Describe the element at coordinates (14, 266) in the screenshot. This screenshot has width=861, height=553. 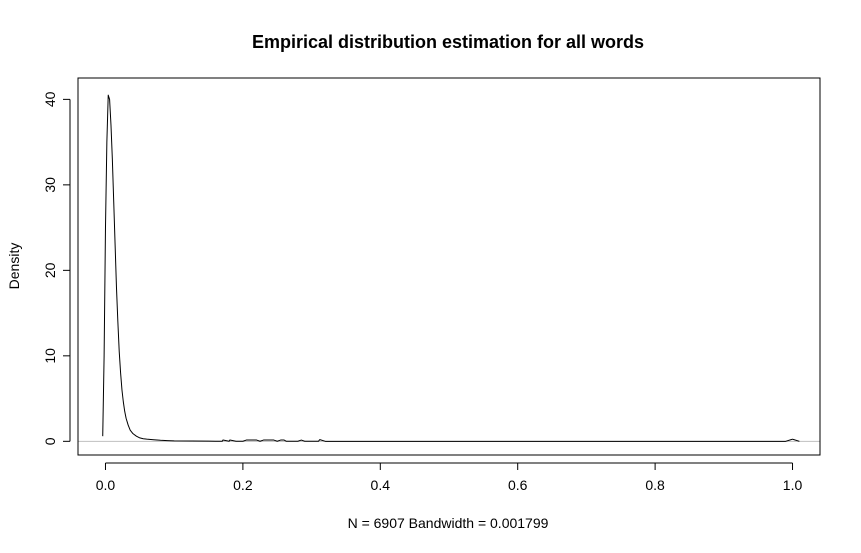
I see `y-axis-label: Density` at that location.